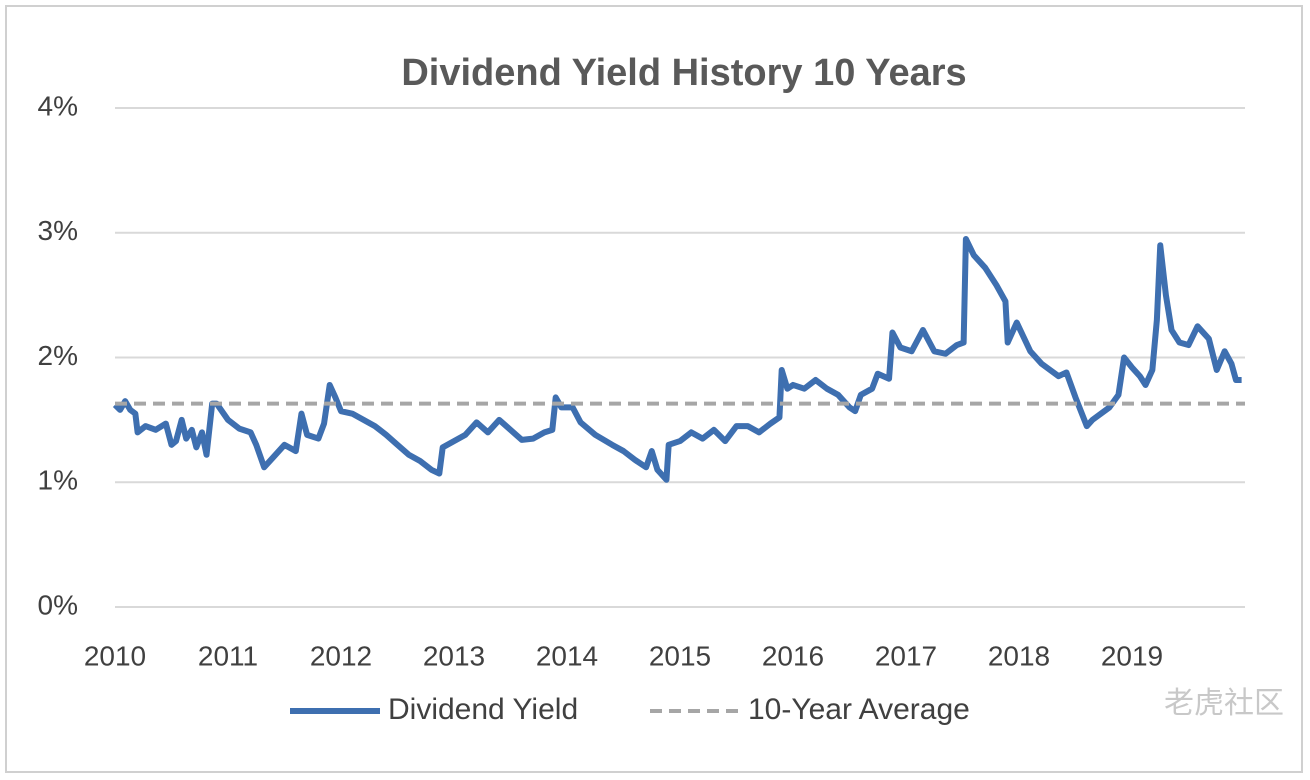 Image resolution: width=1310 pixels, height=780 pixels. What do you see at coordinates (683, 73) in the screenshot?
I see `chart-title: Dividend Yield History 10 Years` at bounding box center [683, 73].